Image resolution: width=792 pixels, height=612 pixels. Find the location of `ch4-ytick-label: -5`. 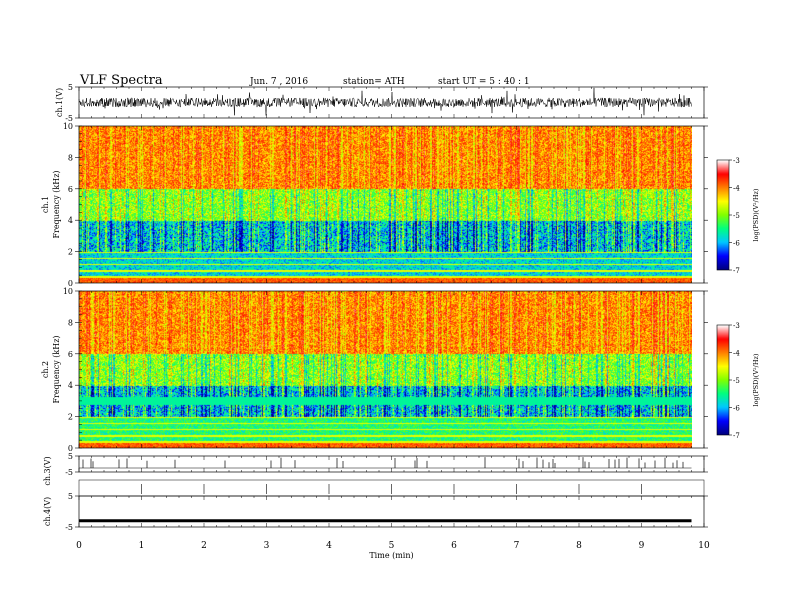

ch4-ytick-label: -5 is located at coordinates (69, 527).